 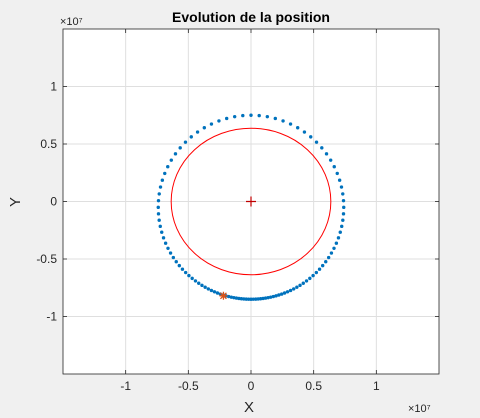 I want to click on x-tick-label: 0, so click(x=251, y=386).